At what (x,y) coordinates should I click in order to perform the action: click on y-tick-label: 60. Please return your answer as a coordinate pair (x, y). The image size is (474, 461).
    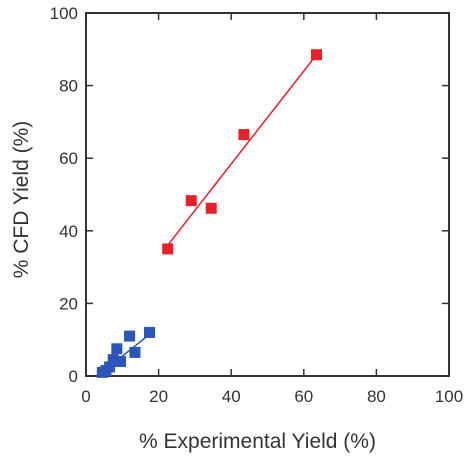
    Looking at the image, I should click on (68, 158).